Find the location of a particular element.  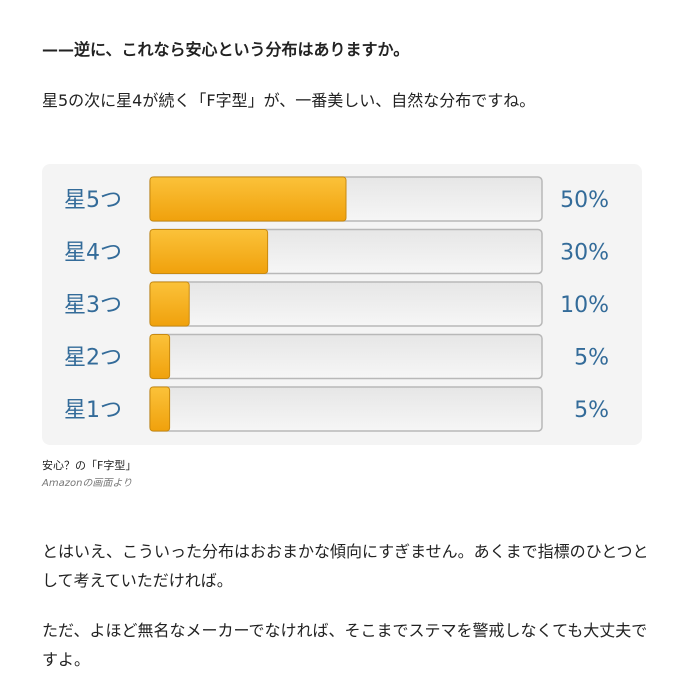

intro-paragraph: 星5の次に星4が続く「F字型」が、一番美しい、自然な分布ですね。 is located at coordinates (289, 100).